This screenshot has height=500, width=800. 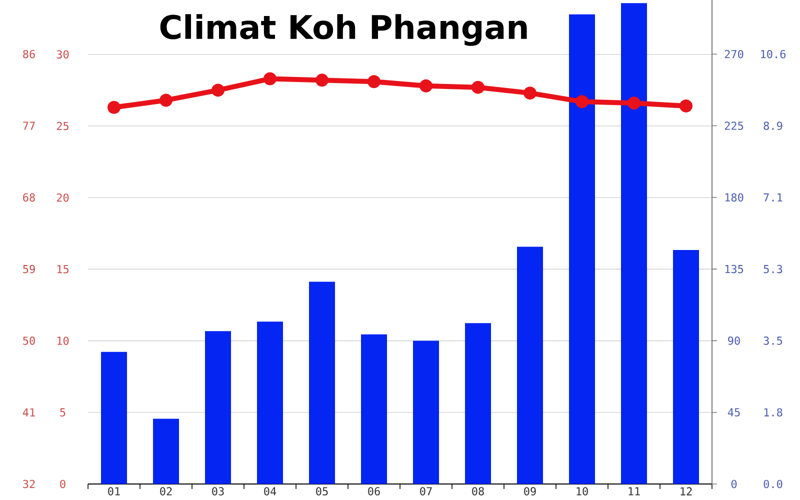 What do you see at coordinates (773, 197) in the screenshot?
I see `text: 7.1` at bounding box center [773, 197].